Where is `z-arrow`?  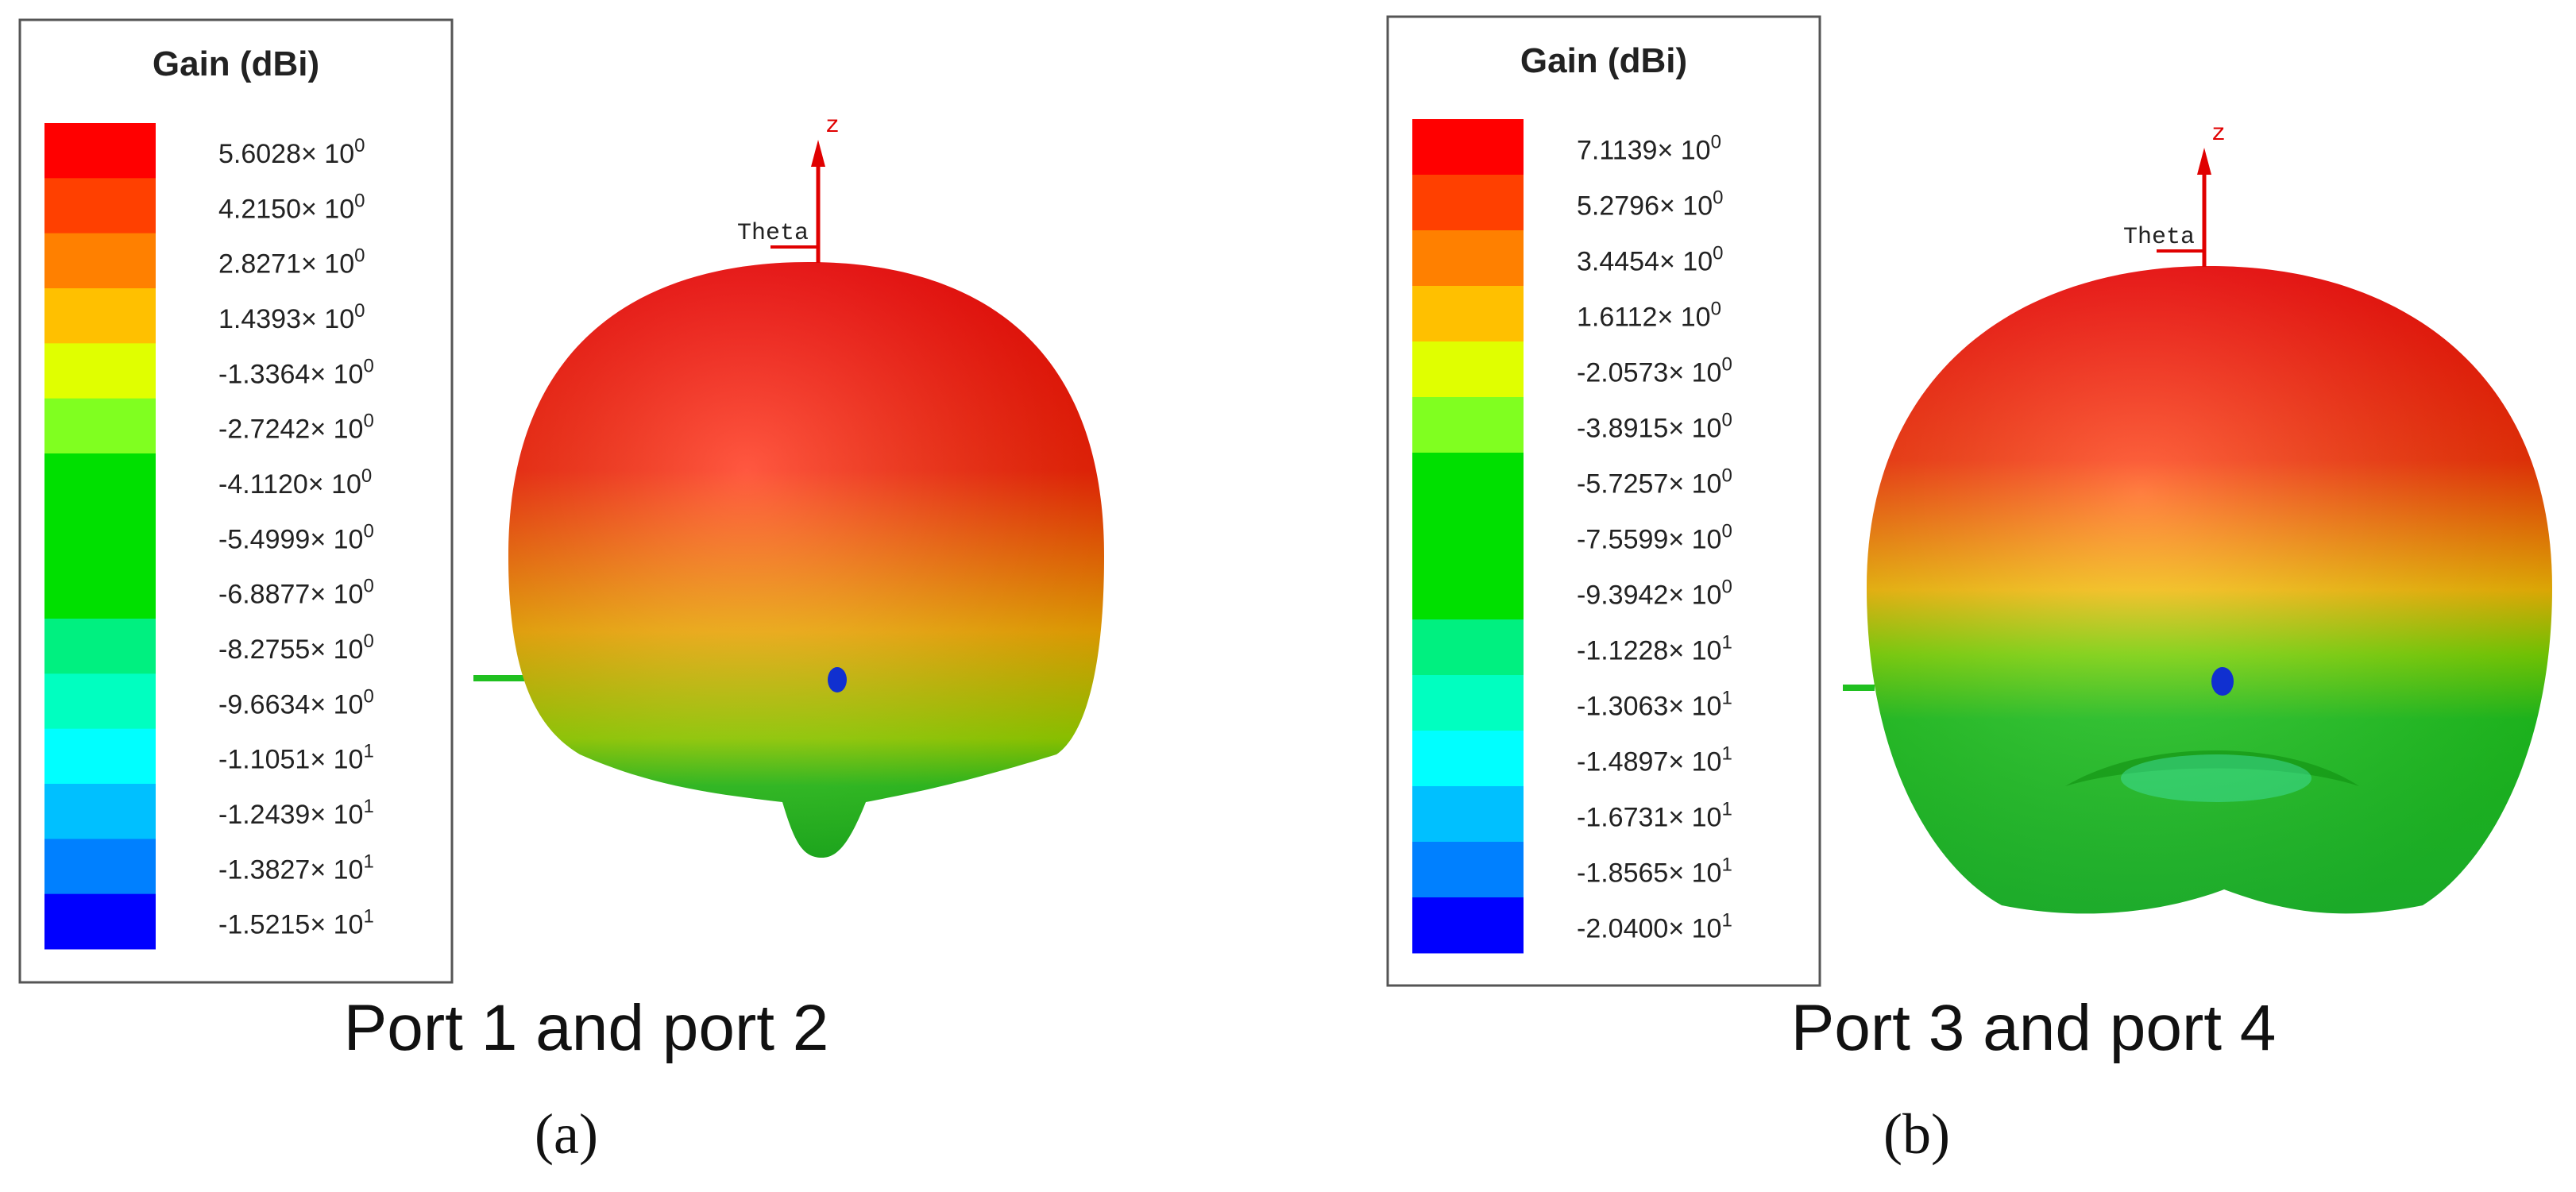
z-arrow is located at coordinates (818, 153).